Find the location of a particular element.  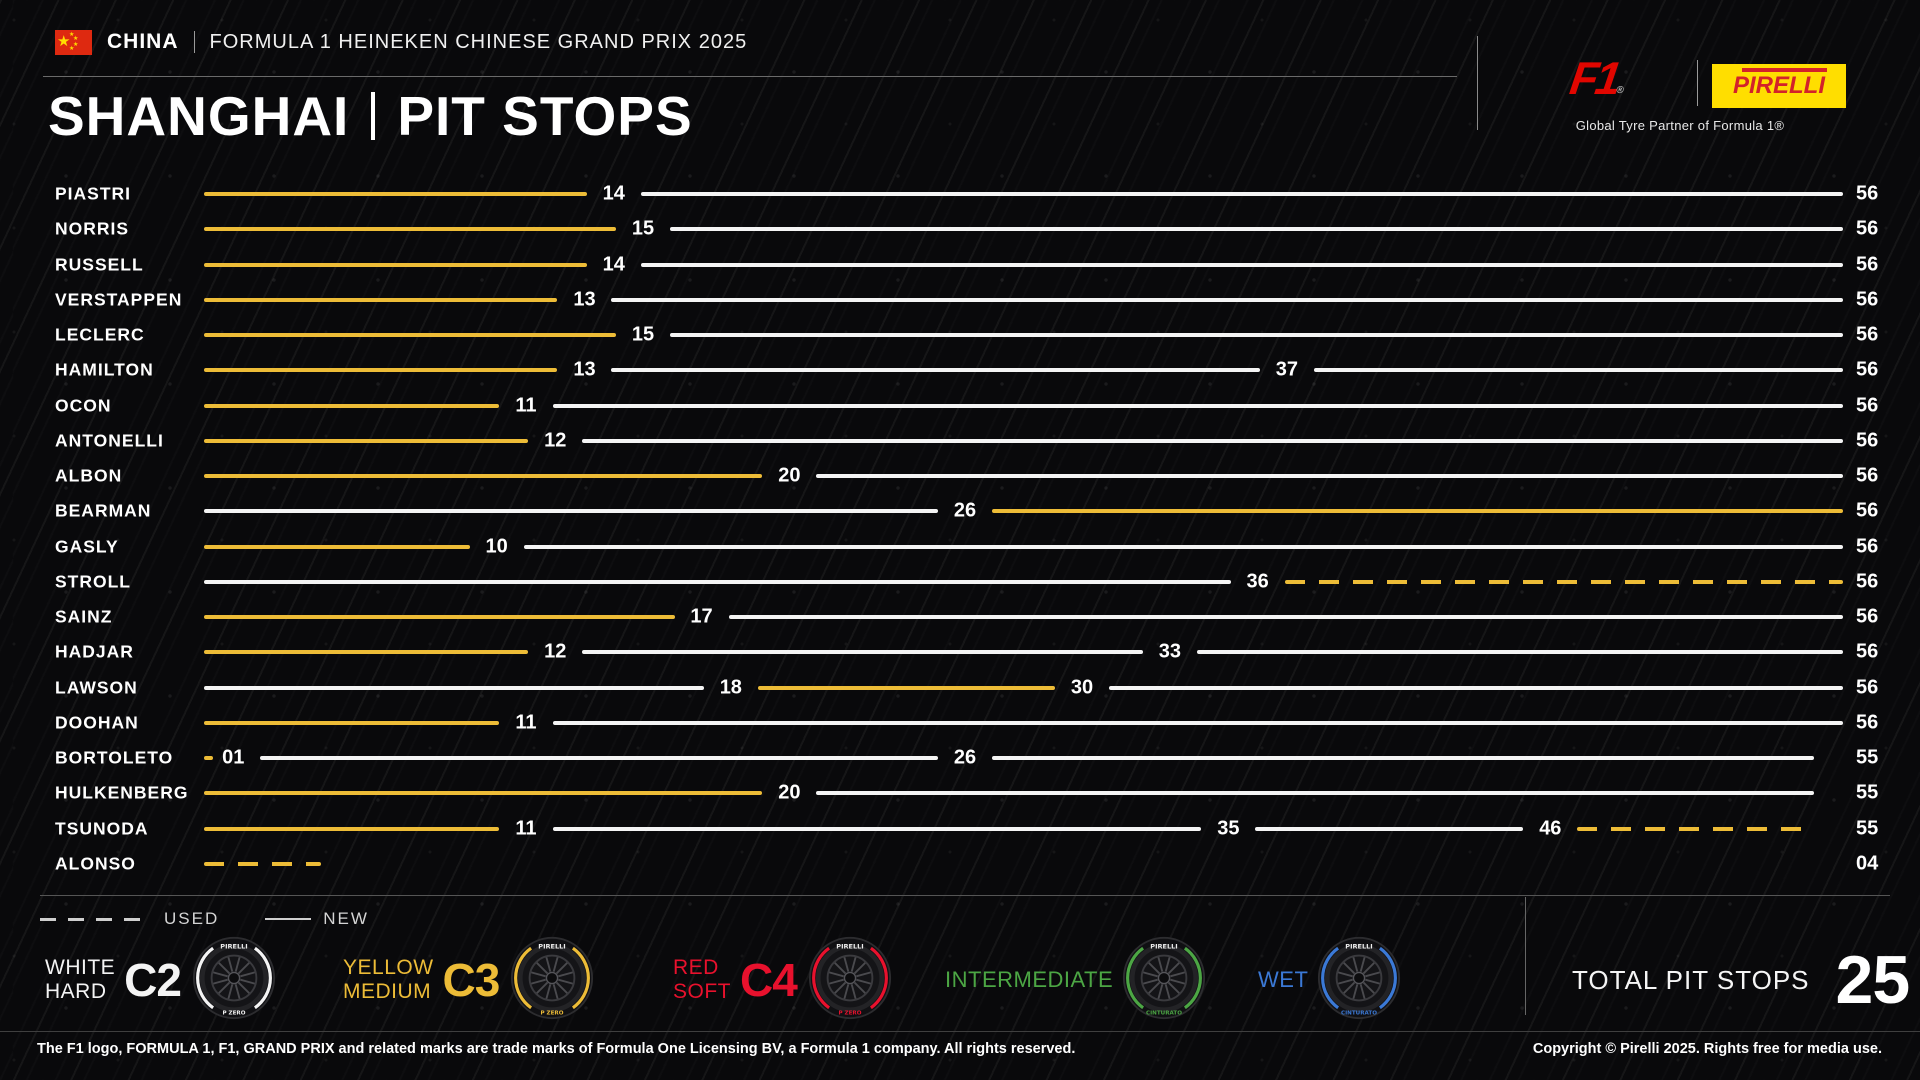

tyre-wheel-icon: PIRELLI CINTURATO is located at coordinates (1164, 980).